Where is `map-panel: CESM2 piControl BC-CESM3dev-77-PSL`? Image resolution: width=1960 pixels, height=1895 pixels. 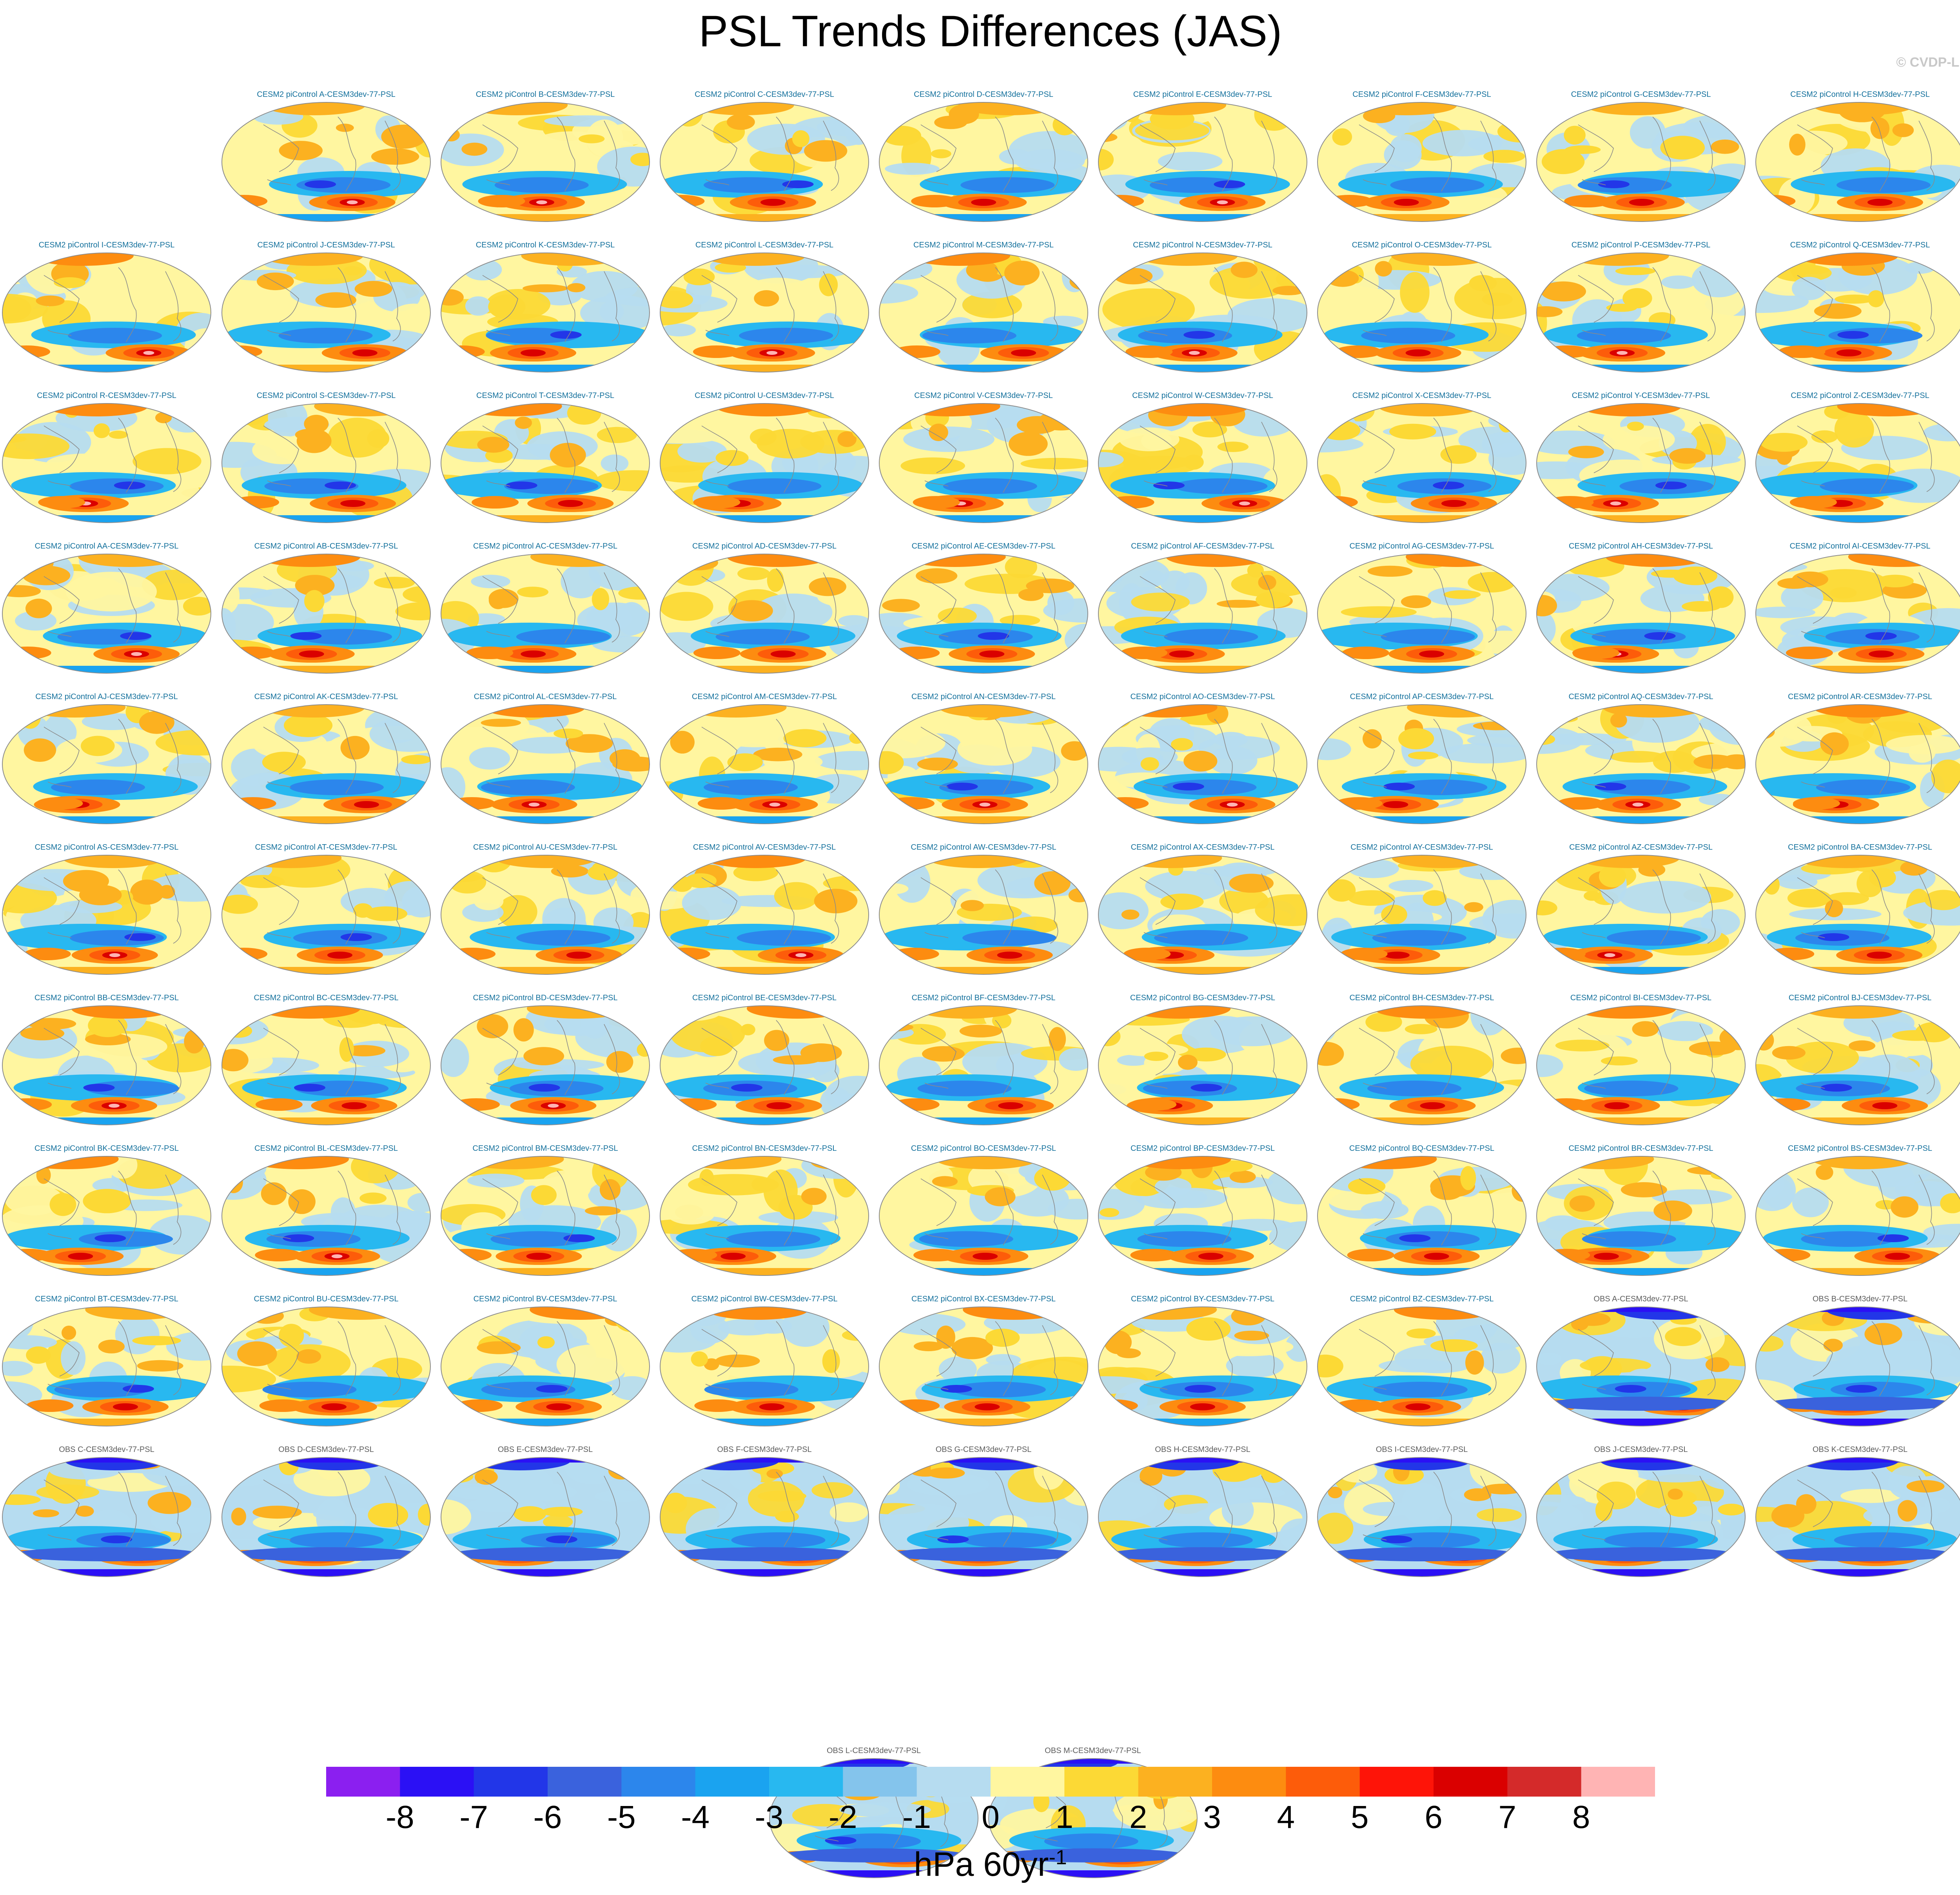
map-panel: CESM2 piControl BC-CESM3dev-77-PSL is located at coordinates (326, 1059).